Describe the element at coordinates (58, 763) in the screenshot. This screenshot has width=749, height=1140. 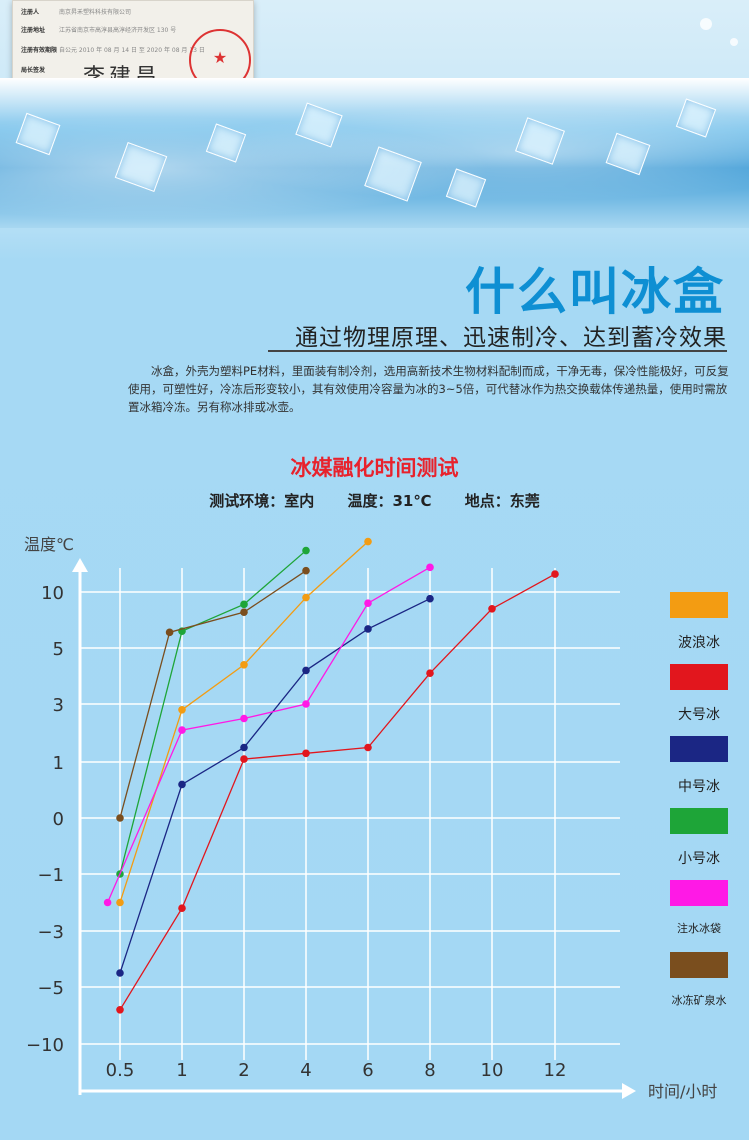
I see `y-tick-label: 1` at that location.